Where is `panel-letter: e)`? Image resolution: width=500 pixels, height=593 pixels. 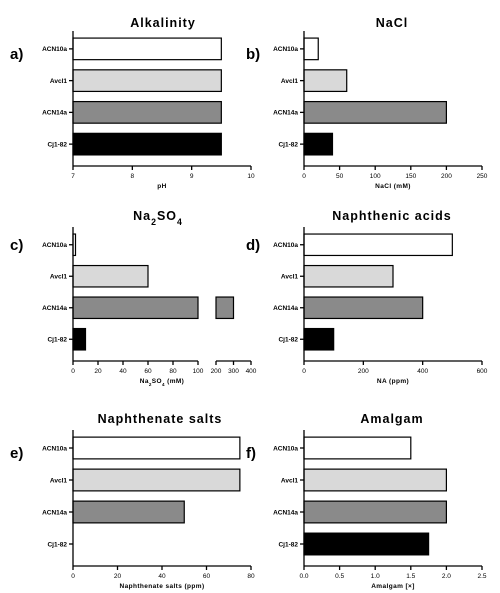 panel-letter: e) is located at coordinates (16, 453).